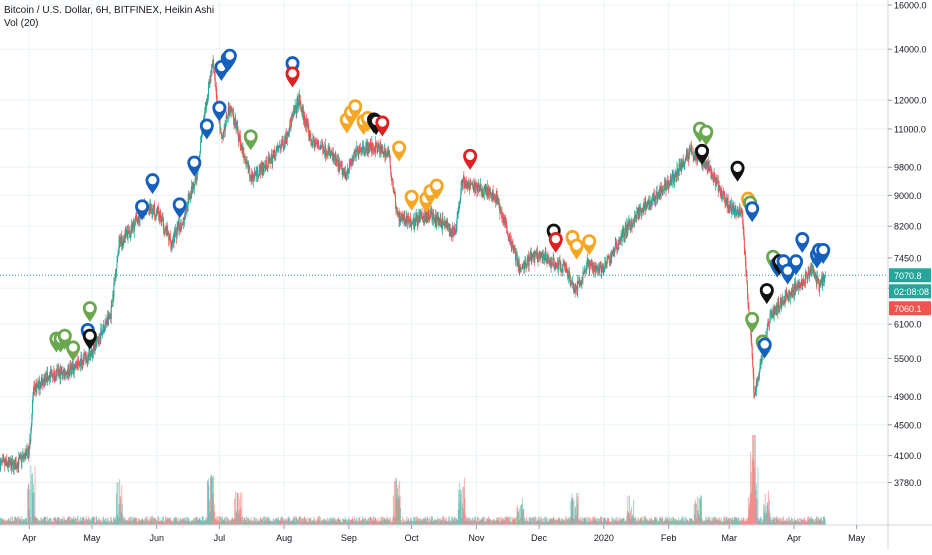  What do you see at coordinates (908, 359) in the screenshot?
I see `y-tick-label: 5500.0` at bounding box center [908, 359].